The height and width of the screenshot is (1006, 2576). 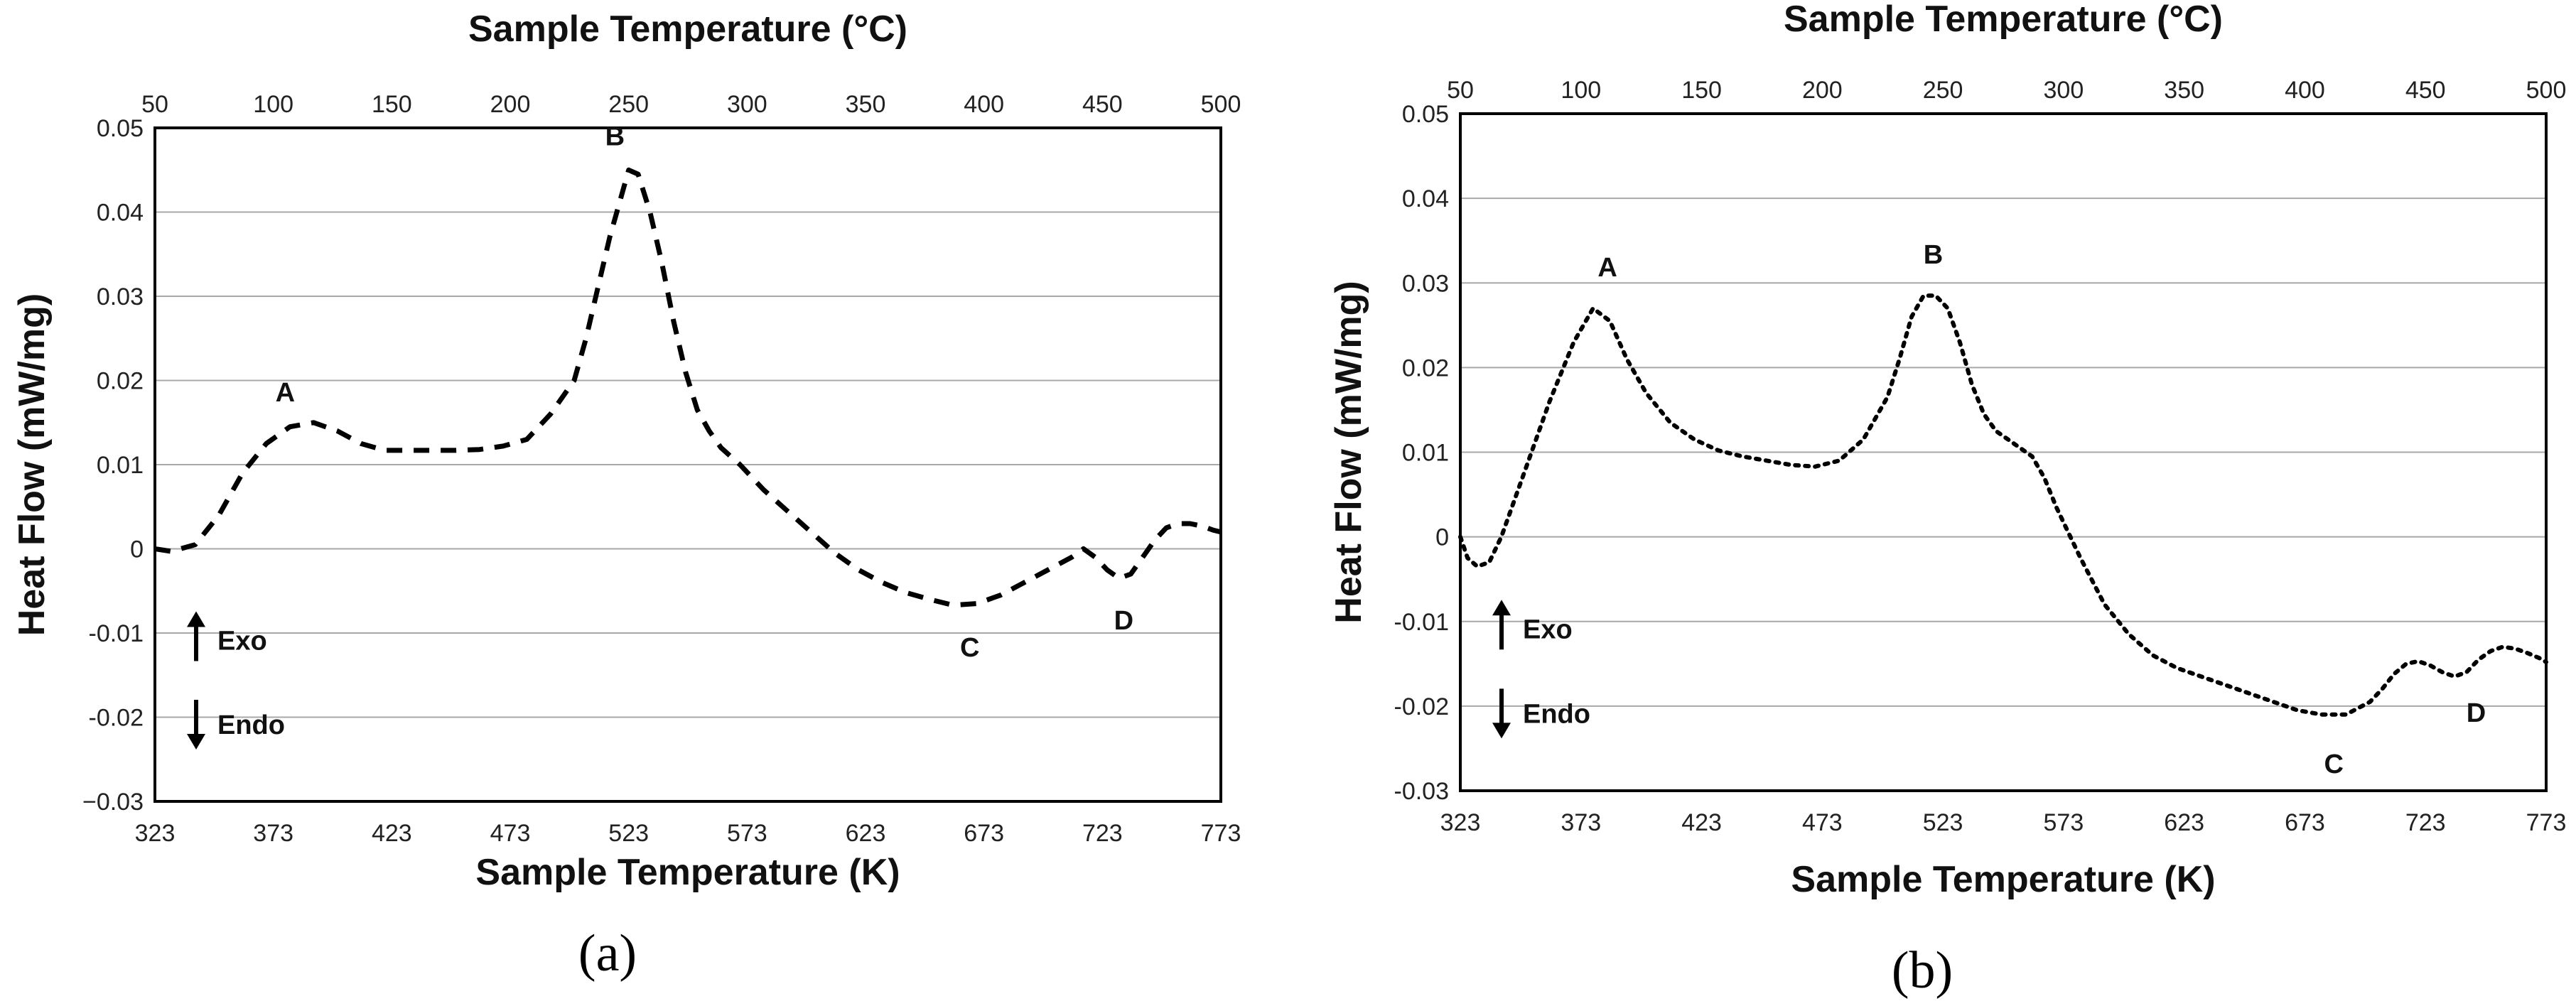 What do you see at coordinates (1422, 791) in the screenshot?
I see `y-tick-label: -0.03` at bounding box center [1422, 791].